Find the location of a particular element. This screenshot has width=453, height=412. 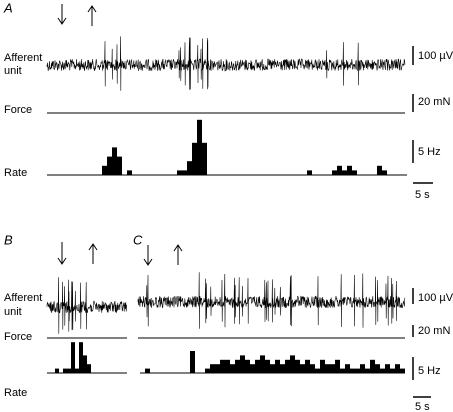

panel-label: C is located at coordinates (138, 239).